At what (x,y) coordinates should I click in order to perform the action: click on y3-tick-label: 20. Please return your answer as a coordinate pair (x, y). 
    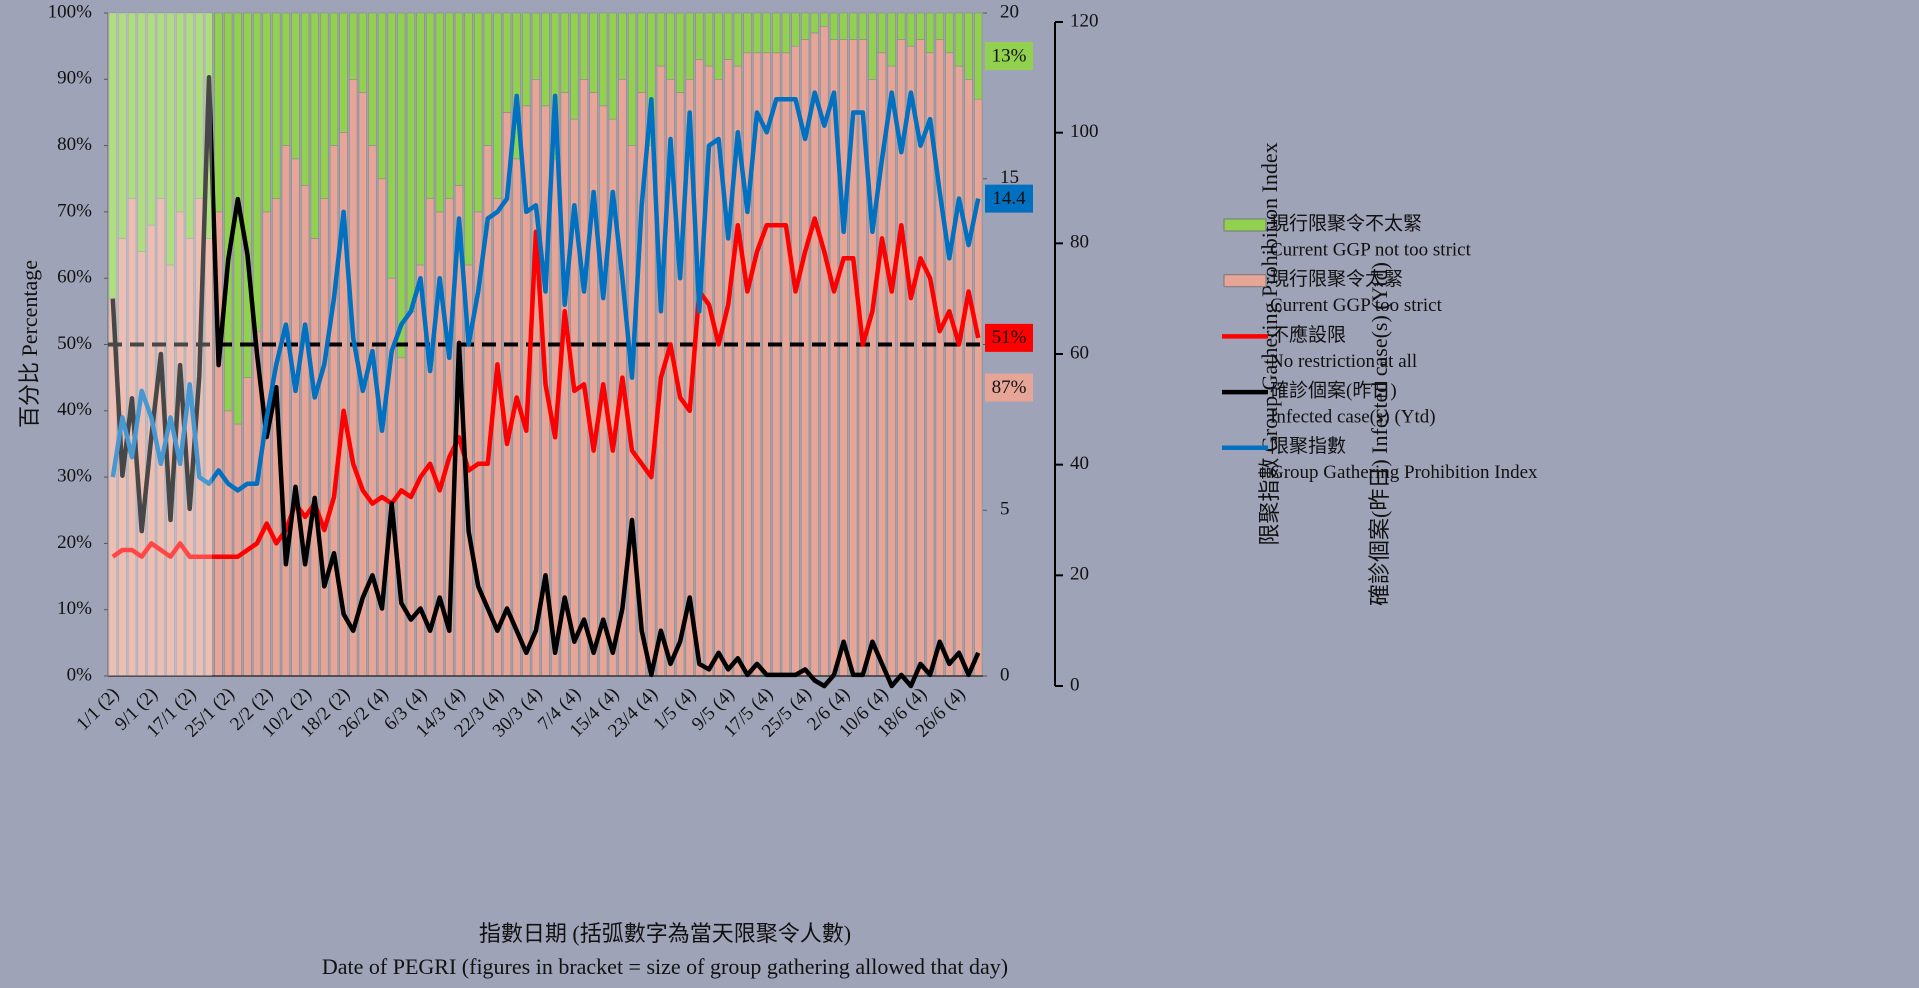
    Looking at the image, I should click on (1079, 574).